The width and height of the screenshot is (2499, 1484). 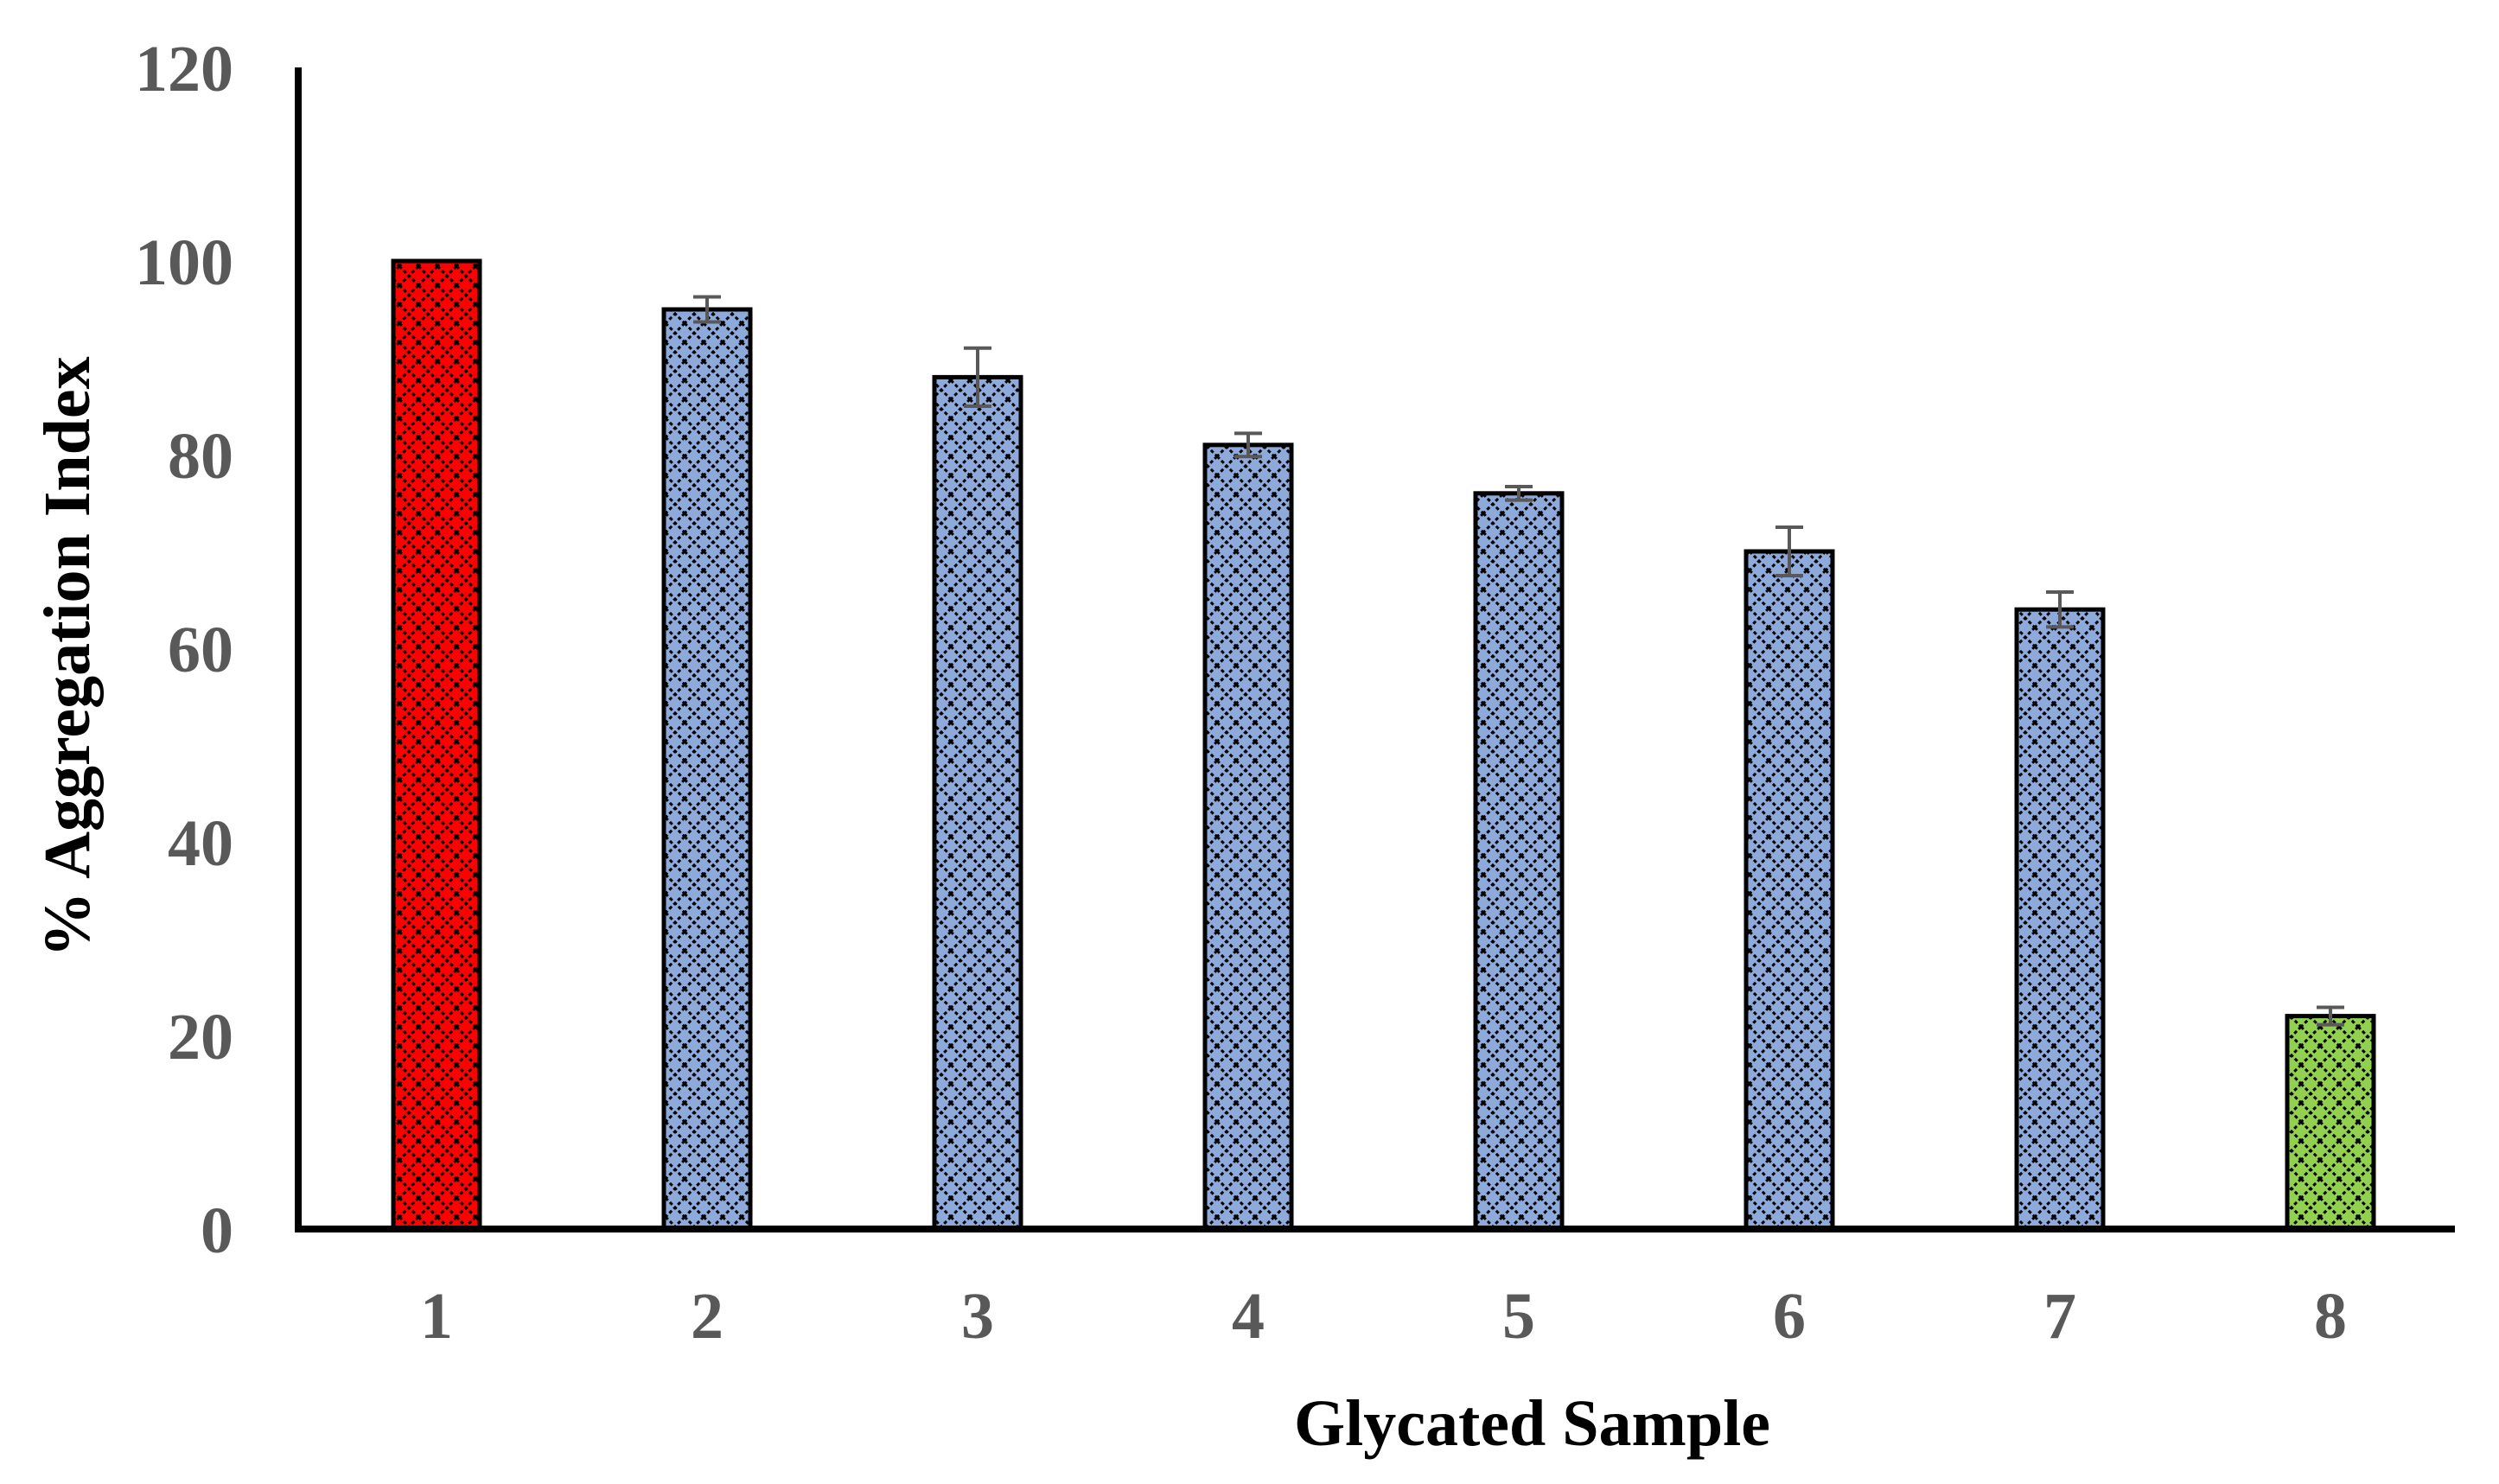 I want to click on y-tick-label: 100, so click(x=184, y=262).